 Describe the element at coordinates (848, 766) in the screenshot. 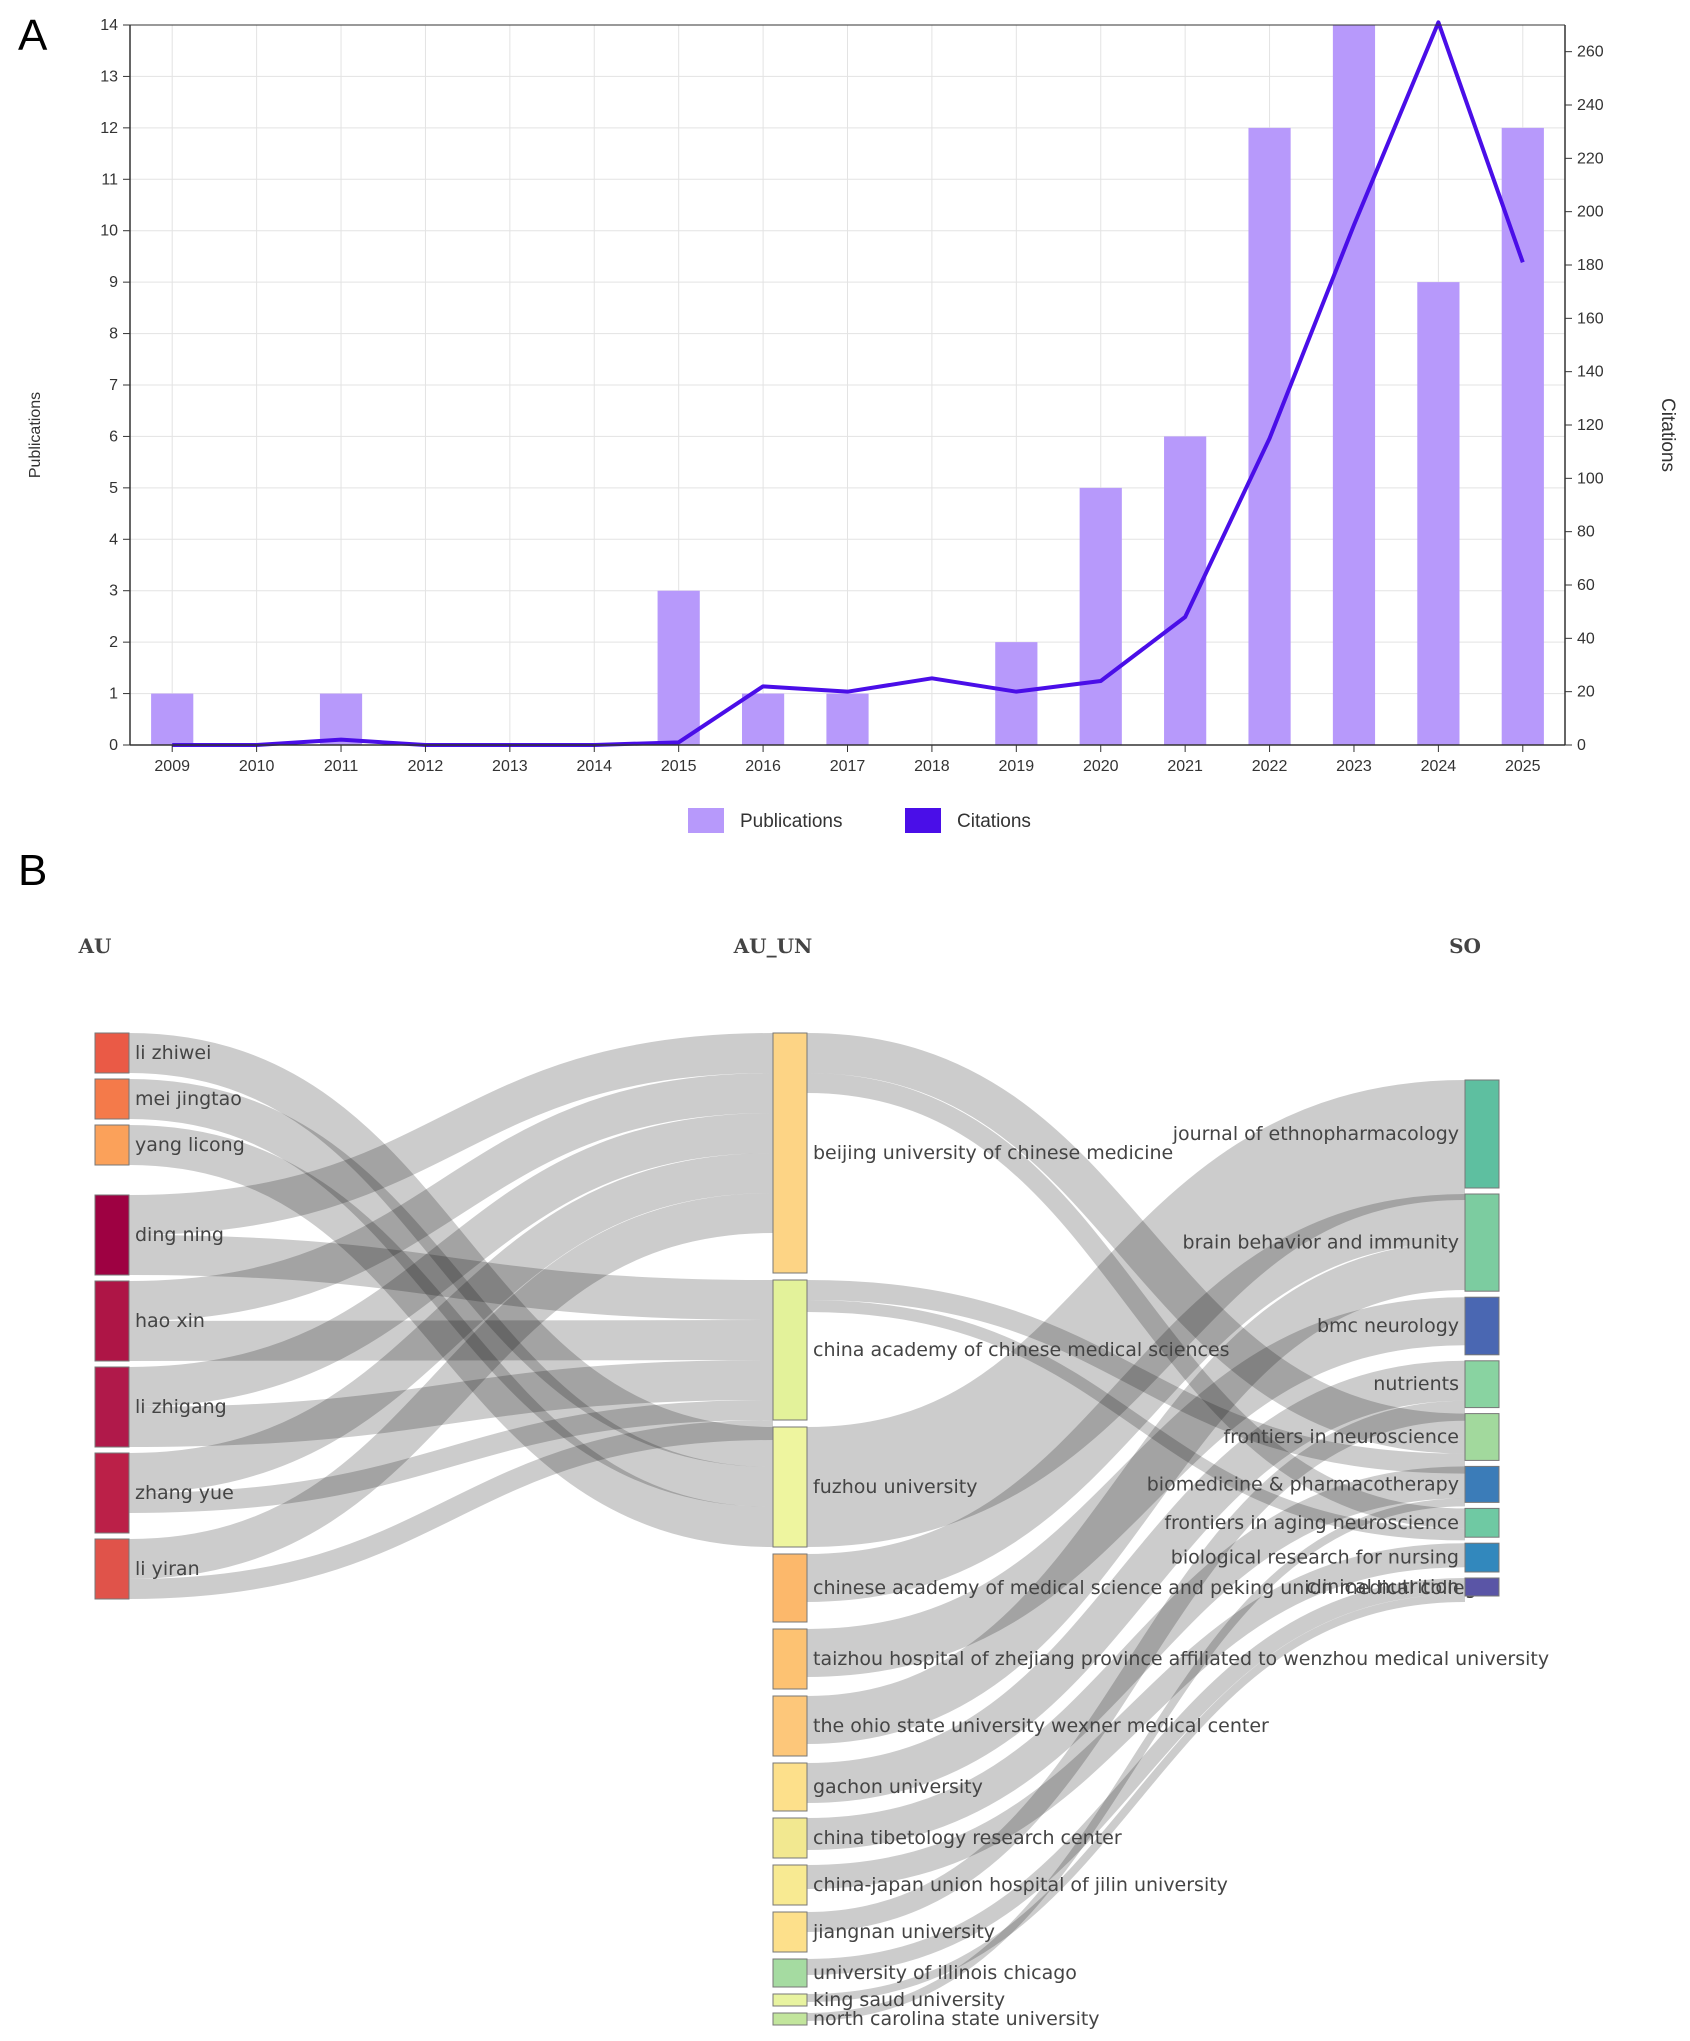

I see `x-tick-label: 2017` at that location.